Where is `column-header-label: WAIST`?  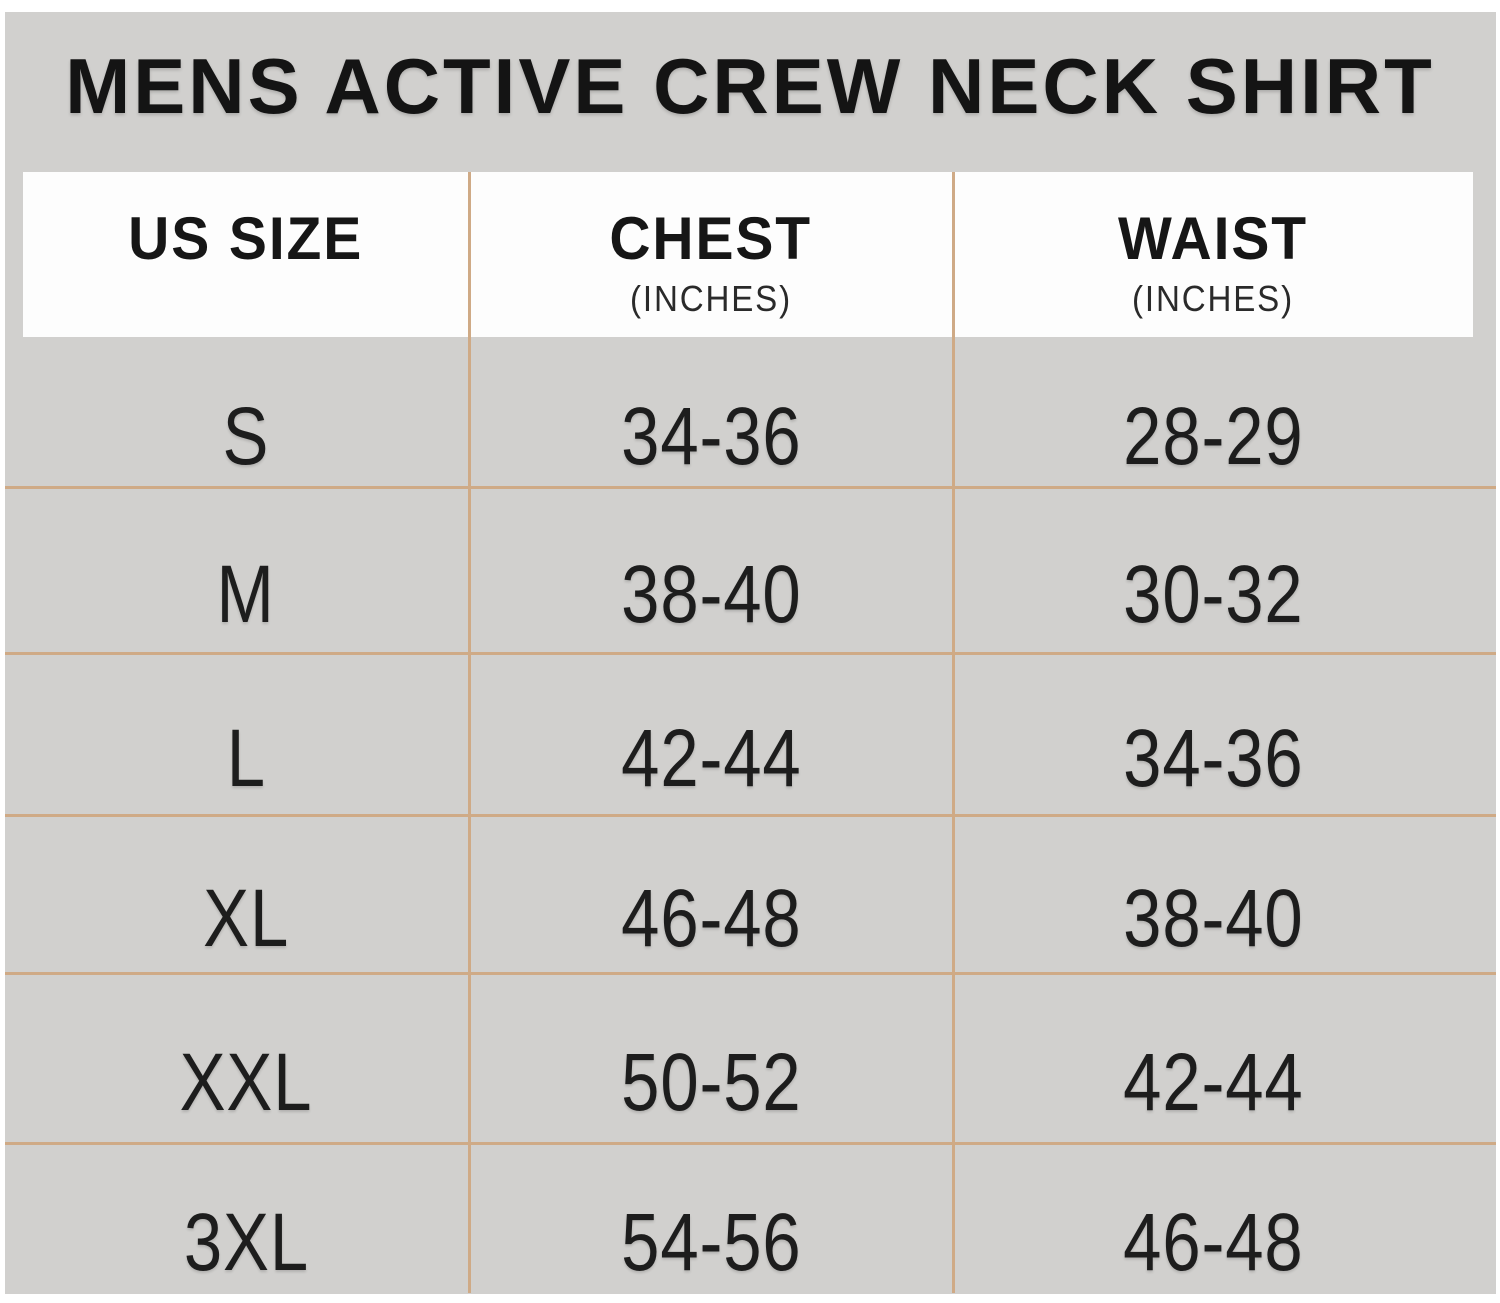 column-header-label: WAIST is located at coordinates (1213, 238).